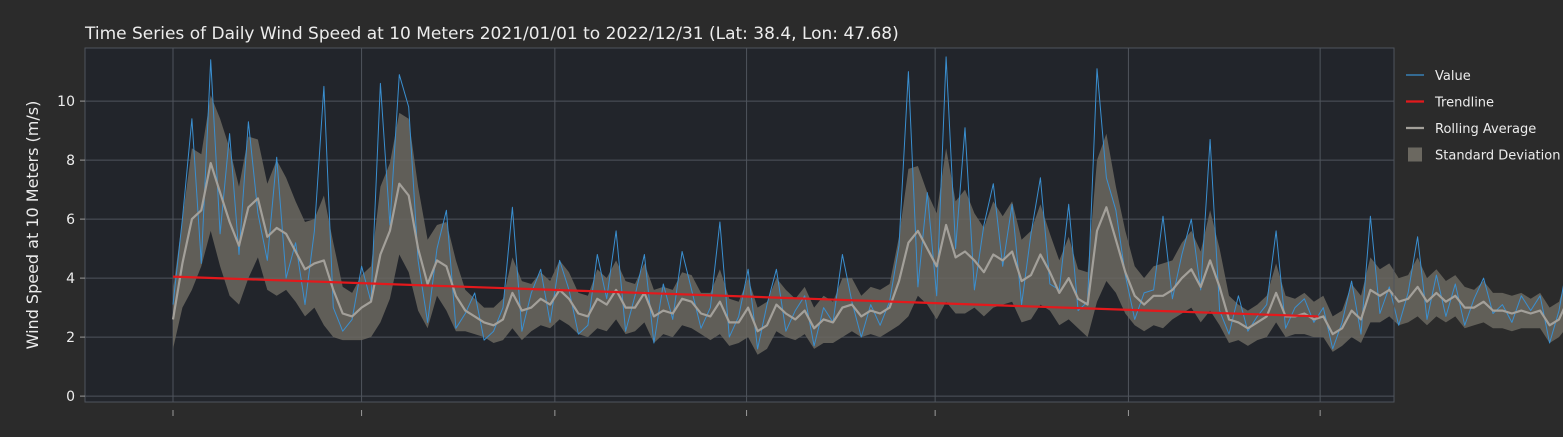 The image size is (1563, 437). What do you see at coordinates (70, 338) in the screenshot?
I see `y-tick-label: 2` at bounding box center [70, 338].